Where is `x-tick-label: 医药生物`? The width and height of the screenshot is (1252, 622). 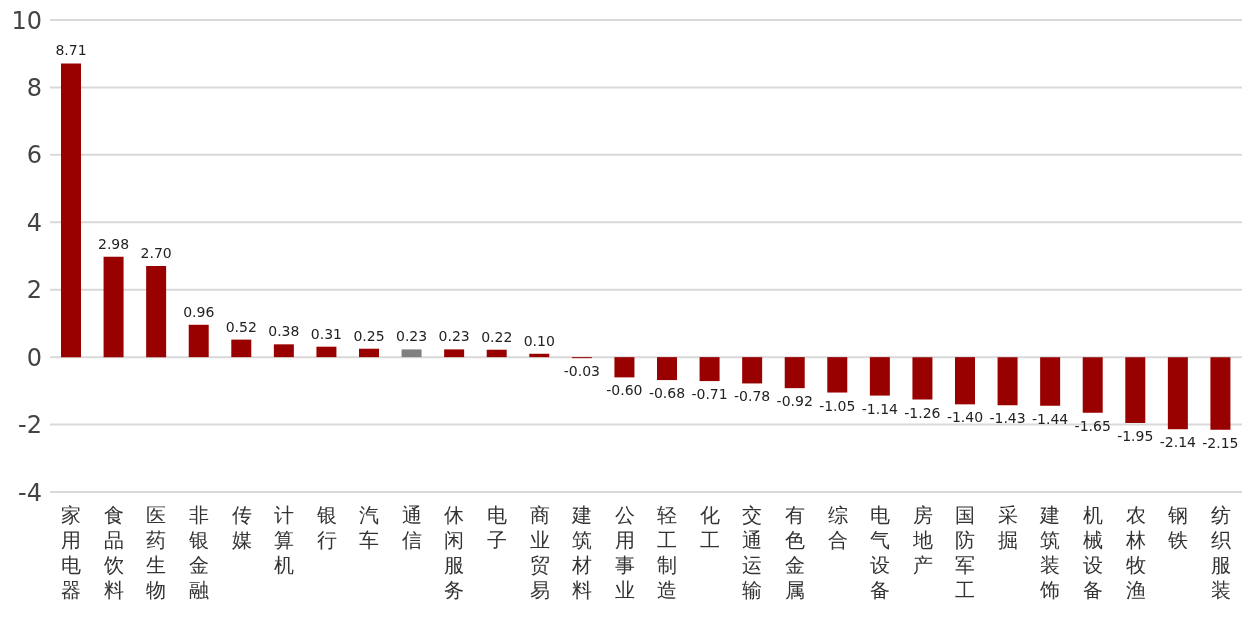 x-tick-label: 医药生物 is located at coordinates (156, 552).